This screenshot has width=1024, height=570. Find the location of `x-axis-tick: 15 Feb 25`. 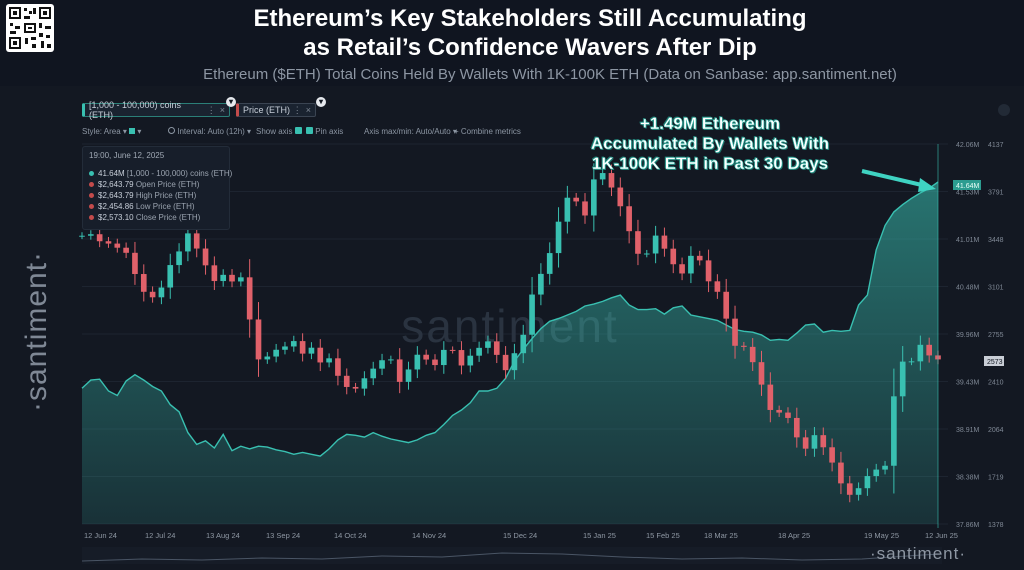

x-axis-tick: 15 Feb 25 is located at coordinates (663, 535).